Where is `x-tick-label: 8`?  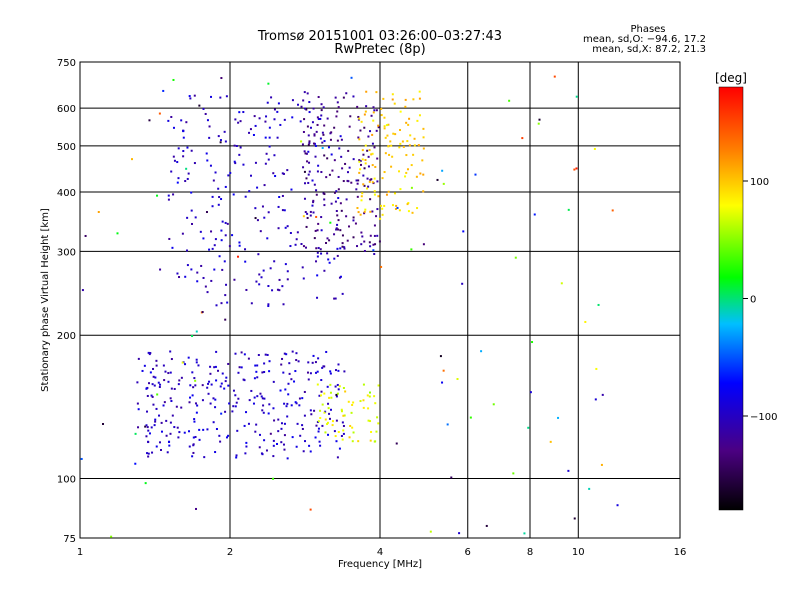
x-tick-label: 8 is located at coordinates (530, 552).